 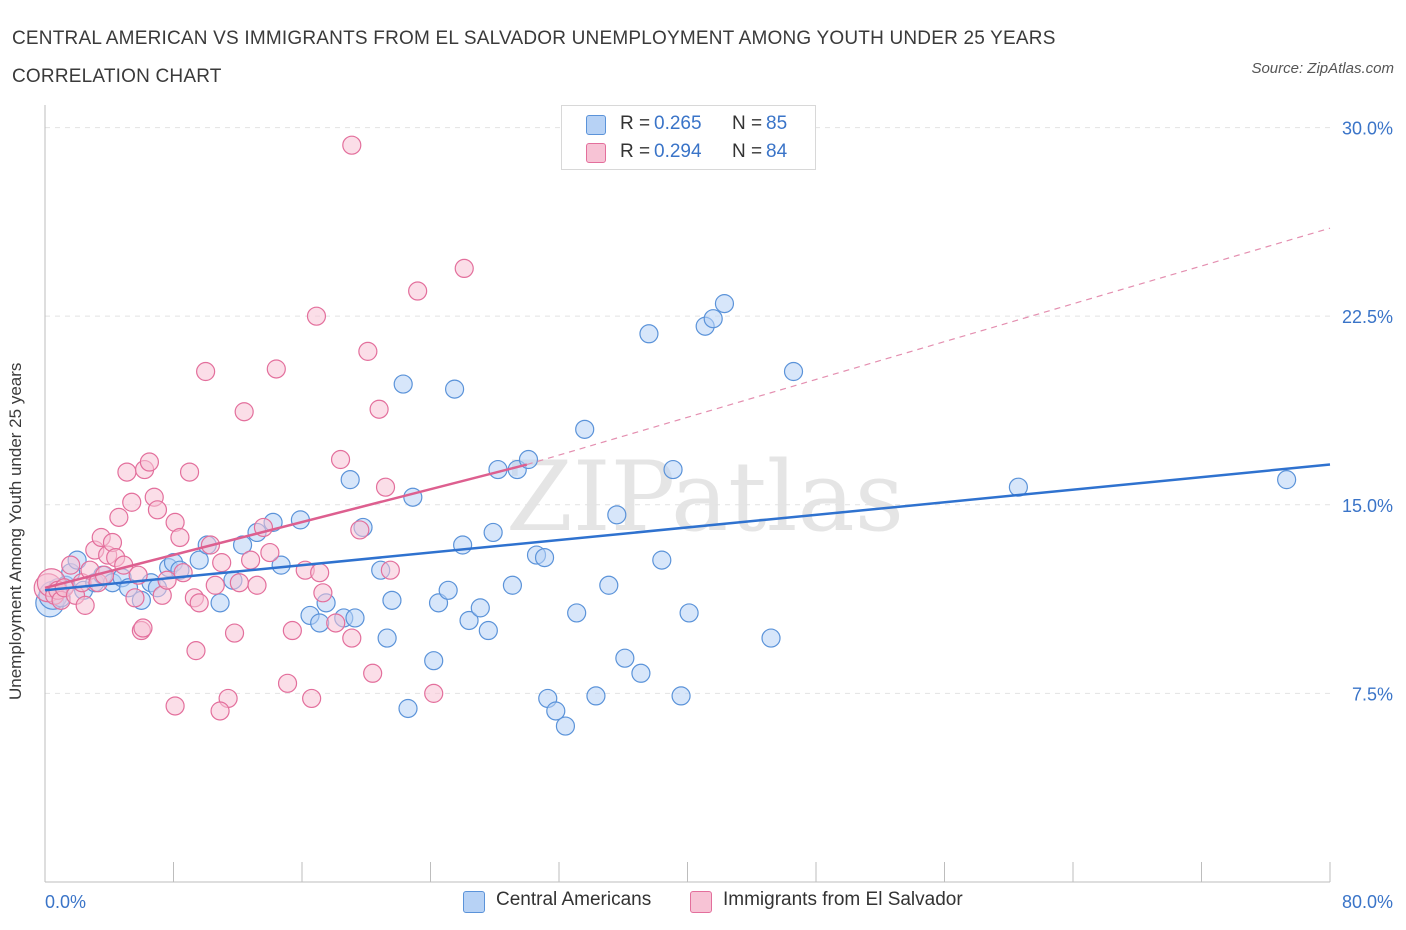 I want to click on legend-swatch-blue, so click(x=474, y=902).